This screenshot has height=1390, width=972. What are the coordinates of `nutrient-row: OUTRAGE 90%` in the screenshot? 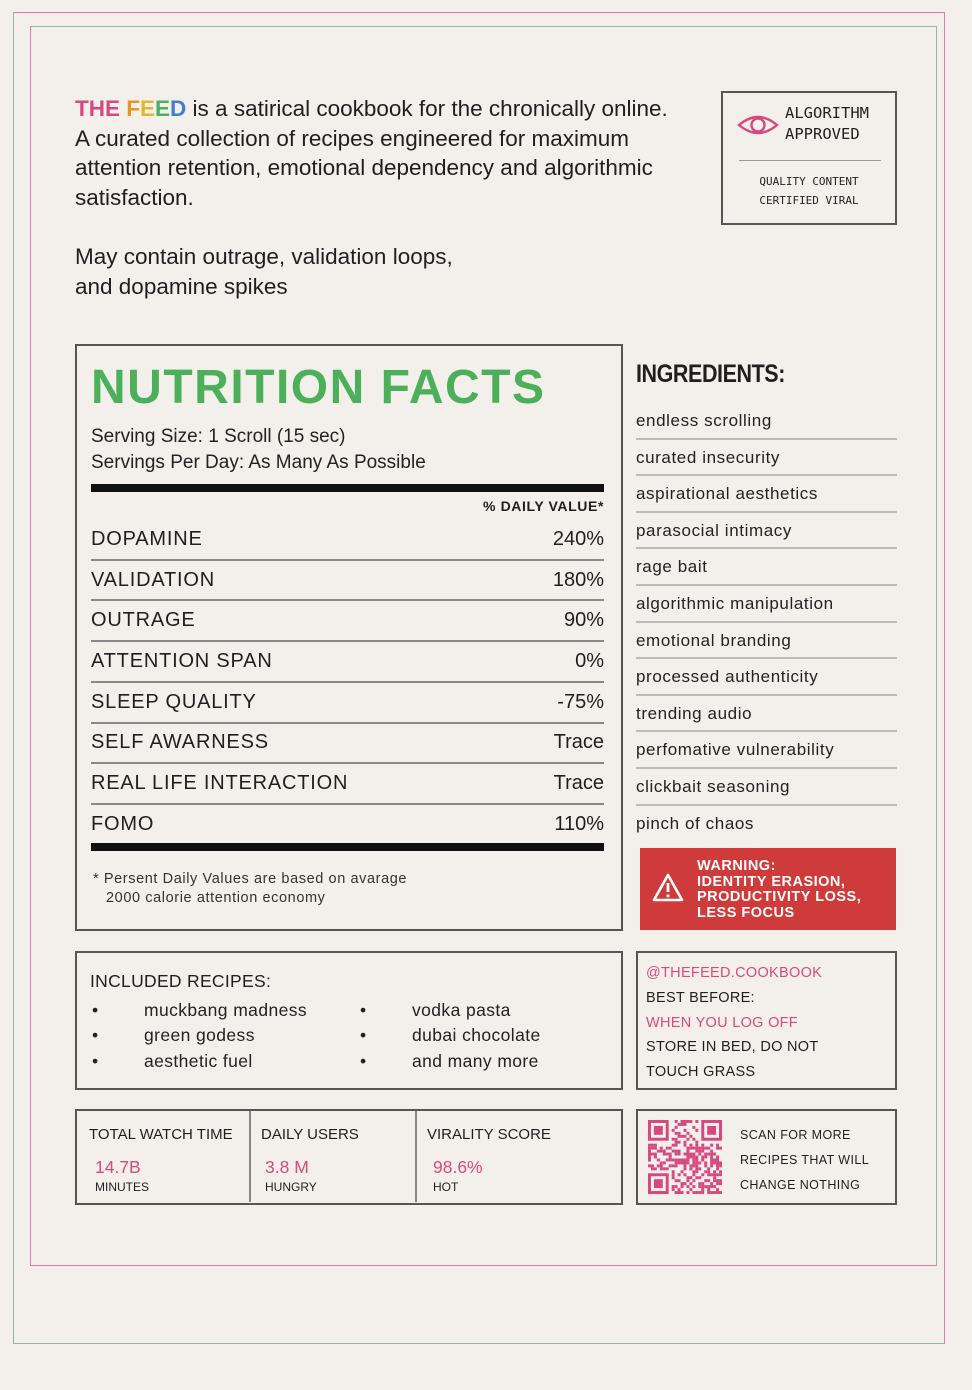 It's located at (347, 620).